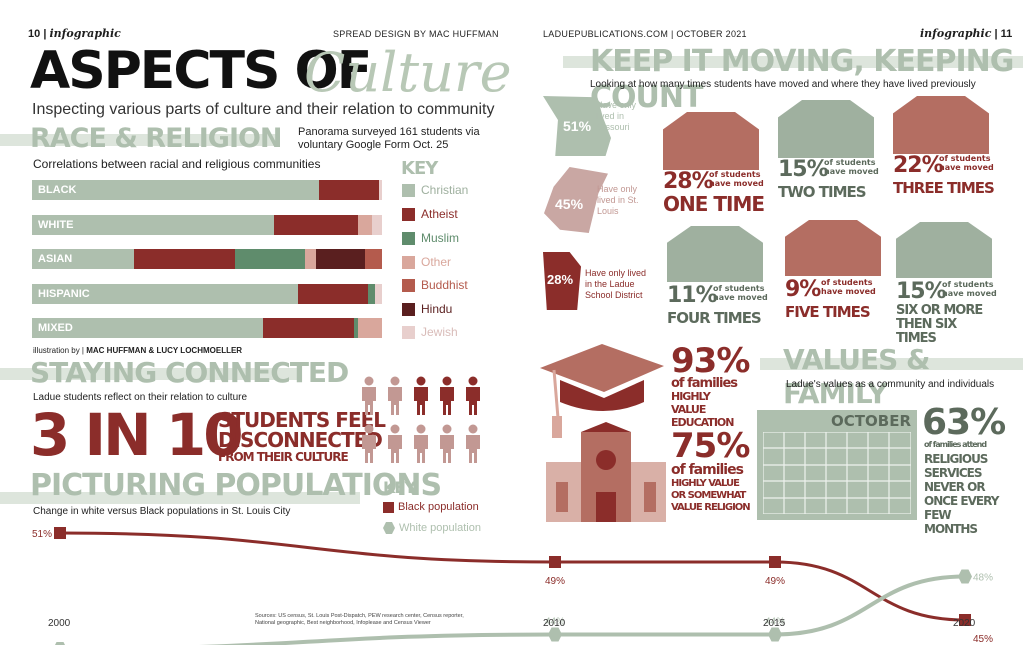  Describe the element at coordinates (207, 294) in the screenshot. I see `bar-hispanic` at that location.